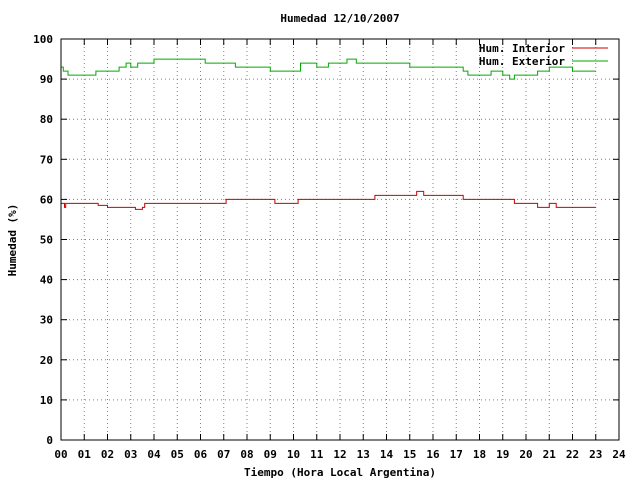 The image size is (640, 480). I want to click on x-tick-label: 11, so click(317, 454).